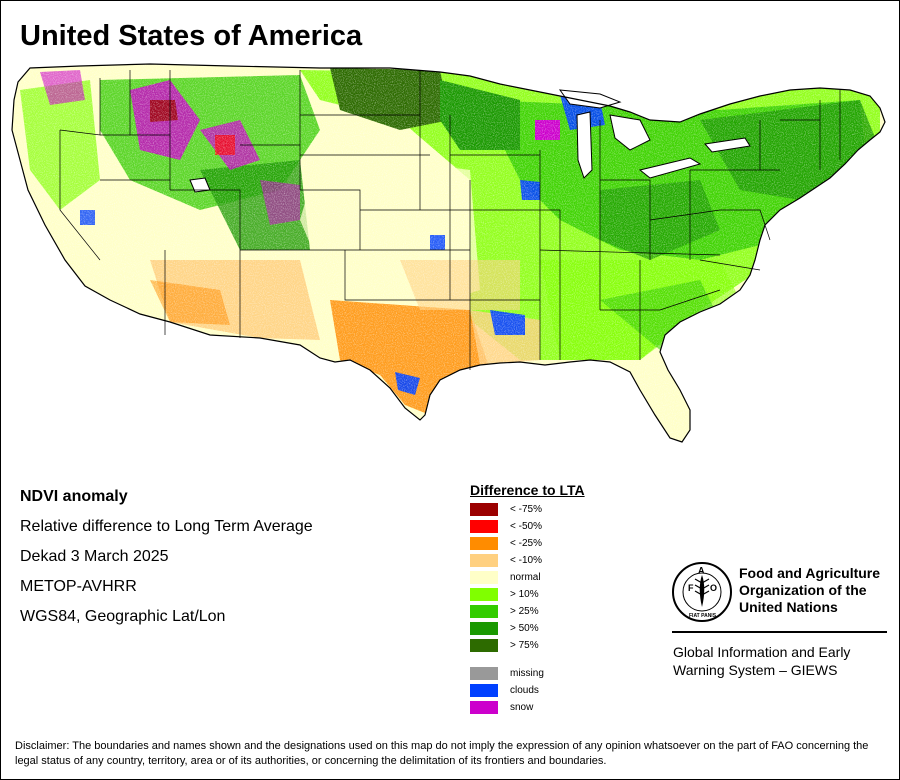 This screenshot has width=900, height=780. What do you see at coordinates (702, 592) in the screenshot?
I see `fao-logo: F A O FIAT PANIS` at bounding box center [702, 592].